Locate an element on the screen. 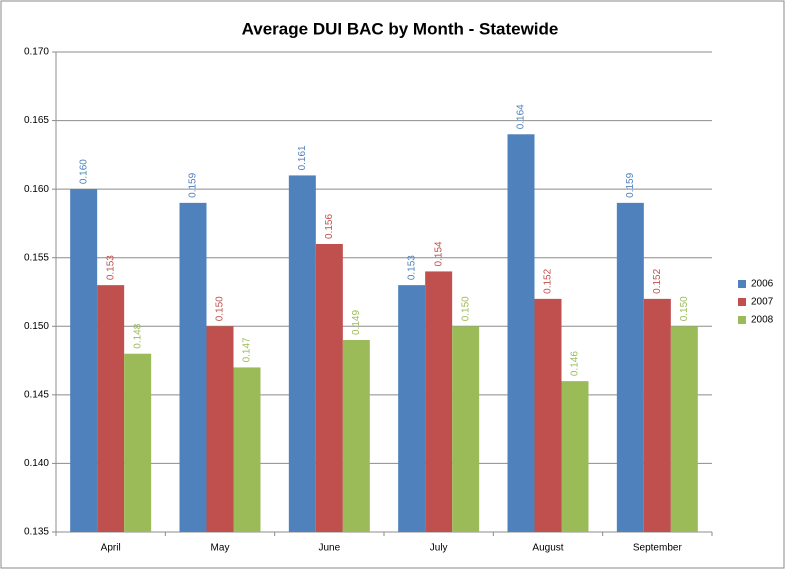  x-tick-label: May is located at coordinates (220, 548).